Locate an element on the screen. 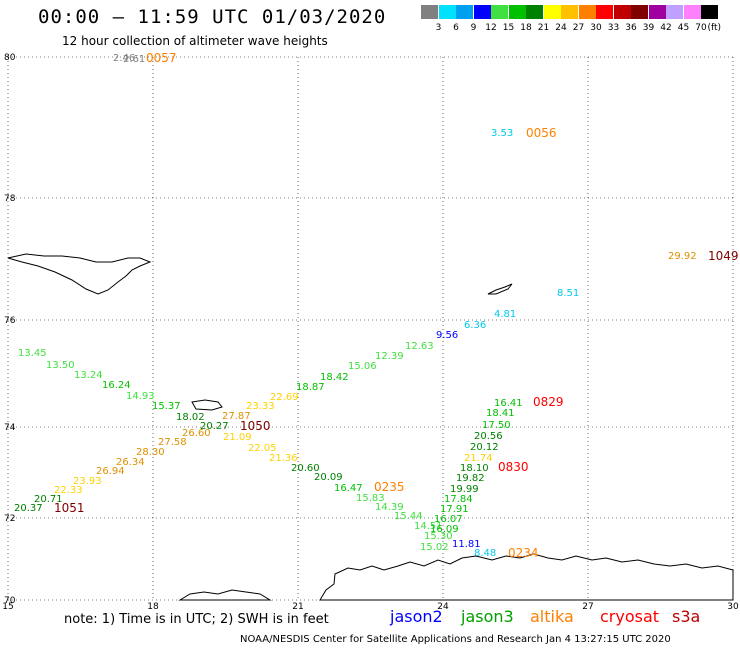 The width and height of the screenshot is (740, 650). lat-label: 72 is located at coordinates (9, 519).